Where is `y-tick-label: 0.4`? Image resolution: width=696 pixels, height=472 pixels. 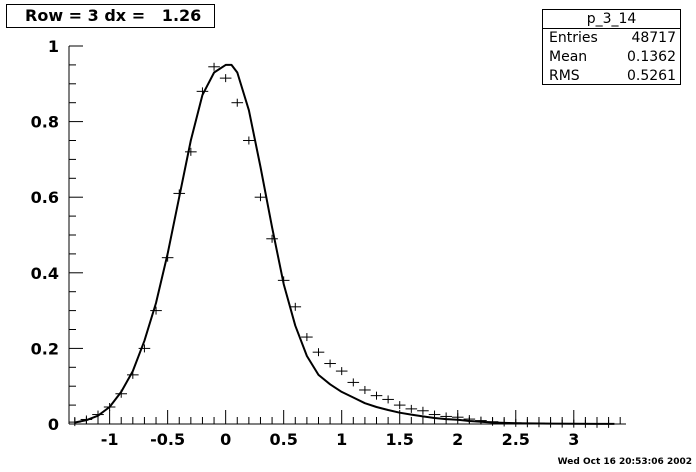 y-tick-label: 0.4 is located at coordinates (45, 273).